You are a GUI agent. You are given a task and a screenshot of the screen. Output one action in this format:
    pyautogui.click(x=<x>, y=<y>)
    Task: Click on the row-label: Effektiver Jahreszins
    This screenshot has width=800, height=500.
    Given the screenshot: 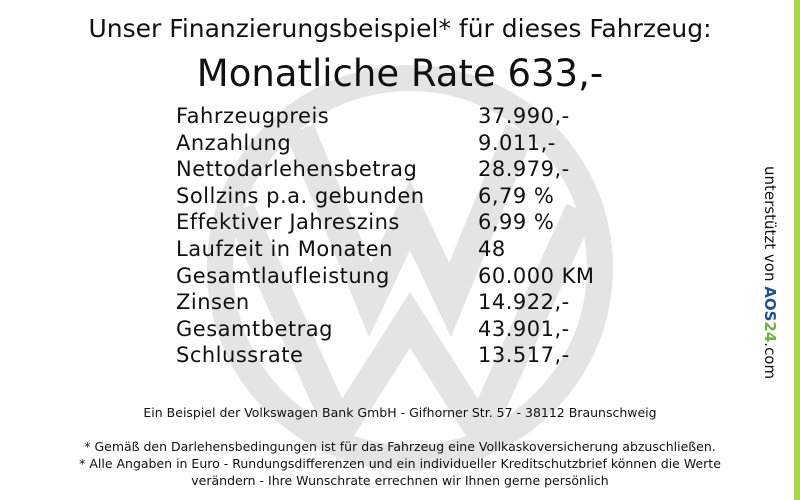 What is the action you would take?
    pyautogui.click(x=288, y=222)
    